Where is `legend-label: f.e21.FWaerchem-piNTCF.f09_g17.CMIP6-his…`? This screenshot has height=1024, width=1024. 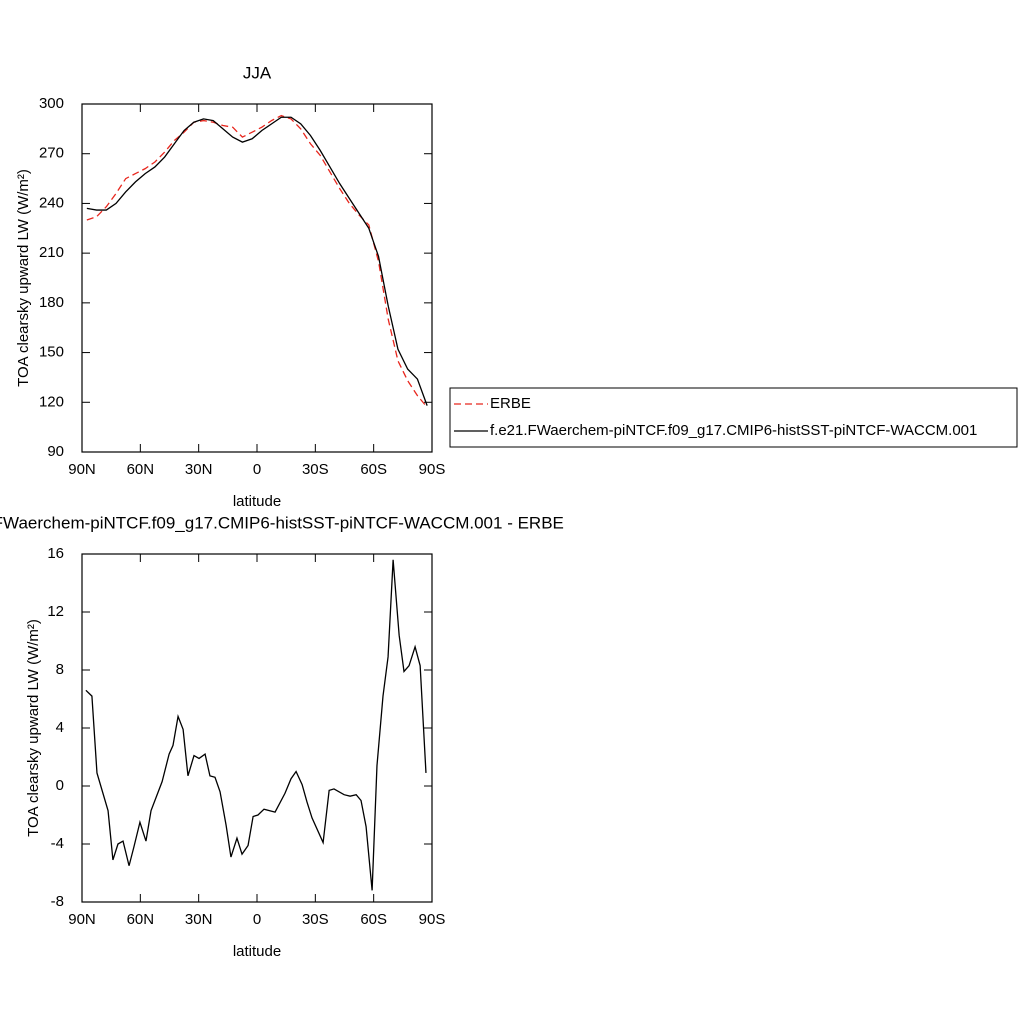
legend-label: f.e21.FWaerchem-piNTCF.f09_g17.CMIP6-his… is located at coordinates (733, 430).